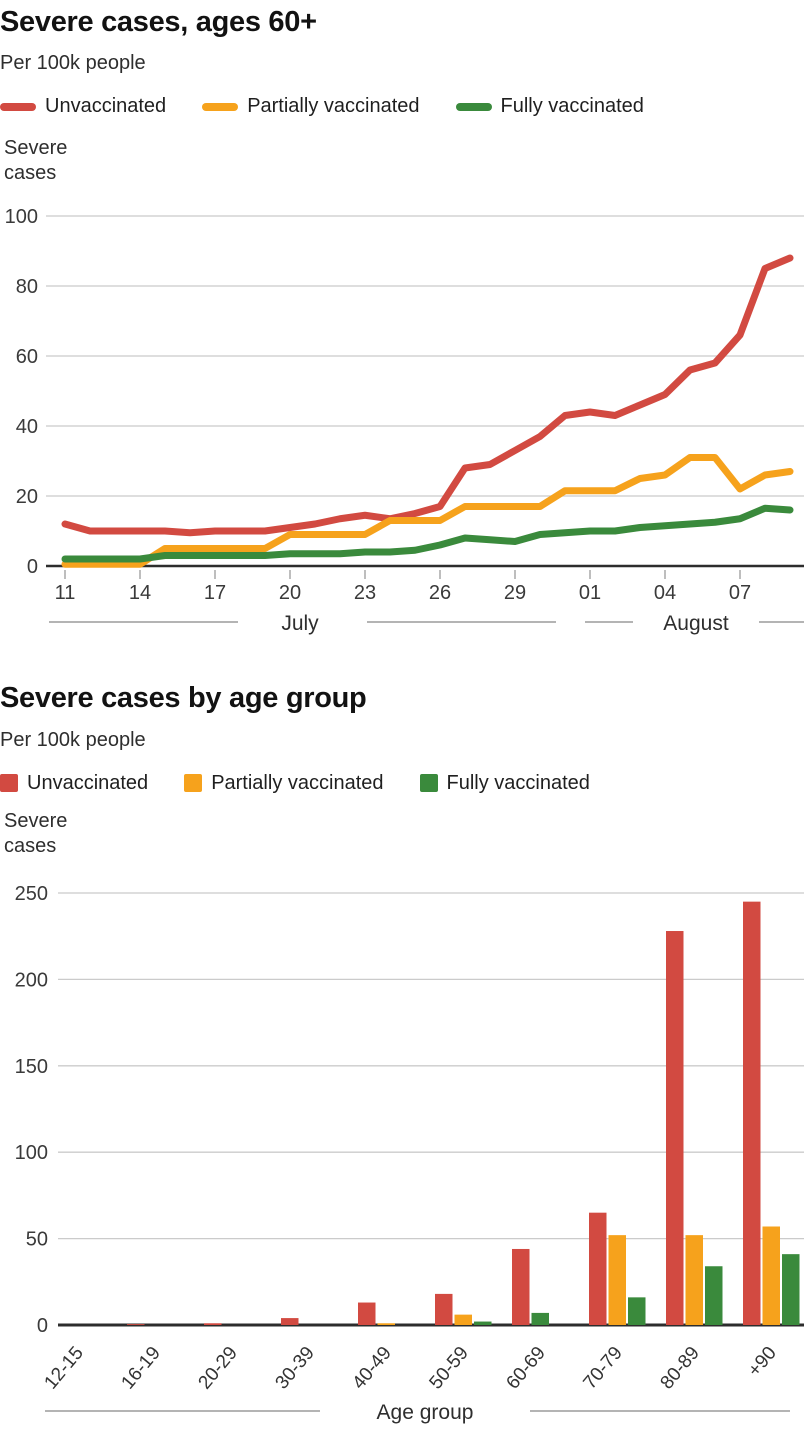  What do you see at coordinates (213, 1323) in the screenshot?
I see `bar-20-29-unvaccinated` at bounding box center [213, 1323].